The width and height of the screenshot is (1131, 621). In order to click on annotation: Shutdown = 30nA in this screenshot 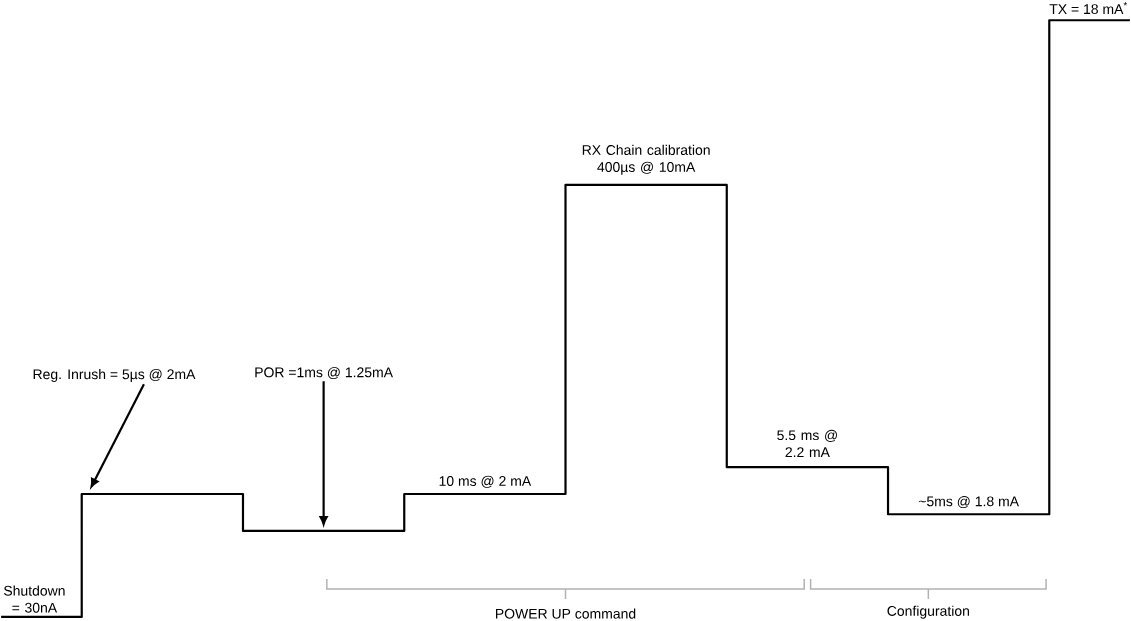, I will do `click(34, 599)`.